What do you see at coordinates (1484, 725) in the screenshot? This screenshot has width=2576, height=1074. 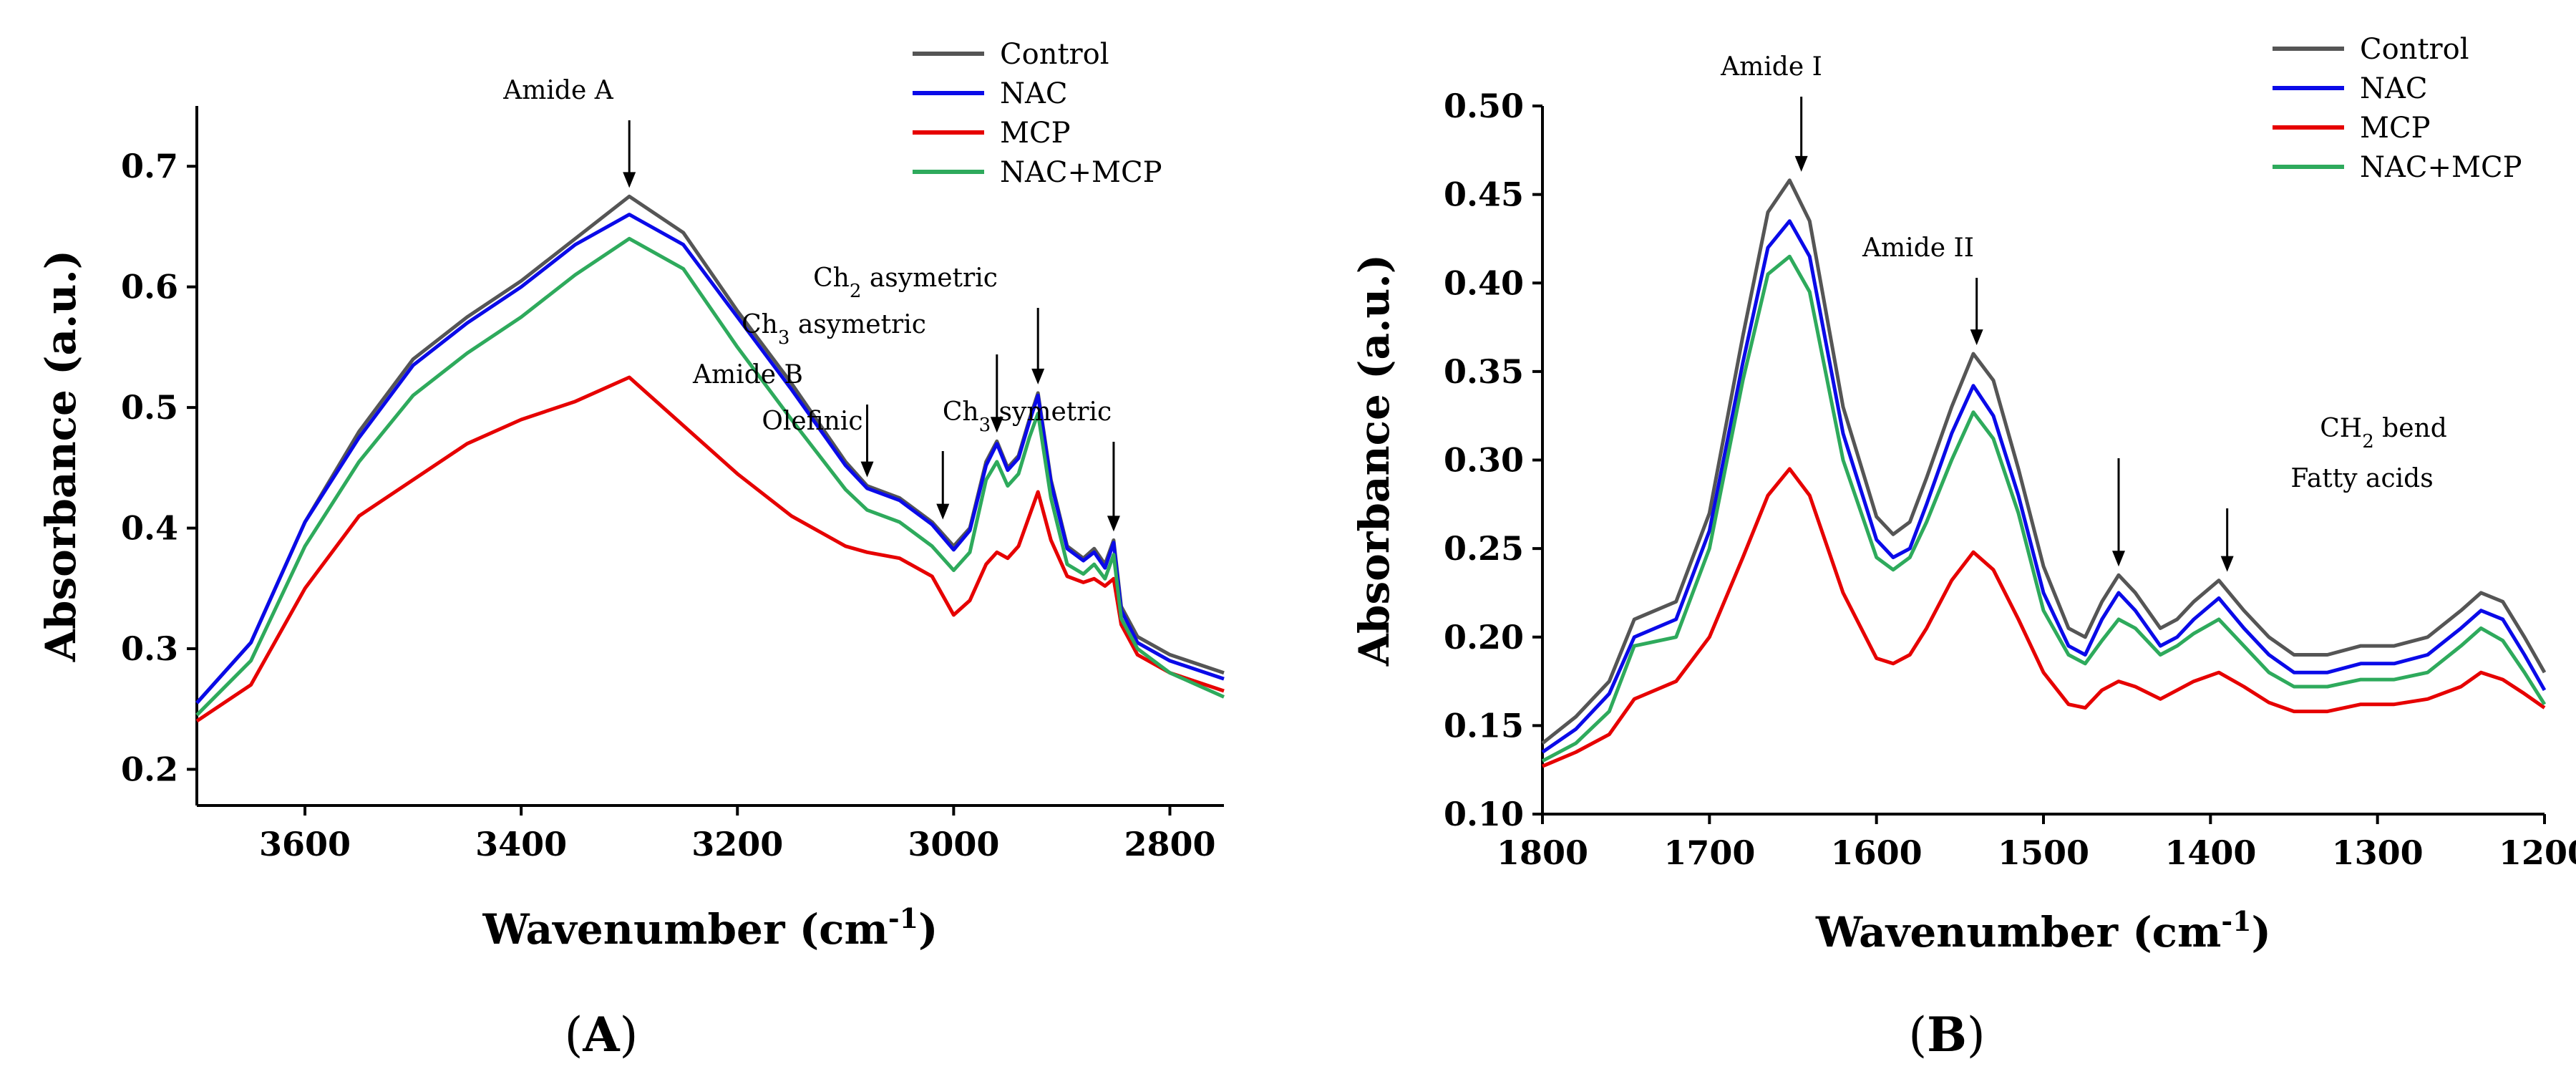 I see `y-tick-label: 0.15` at bounding box center [1484, 725].